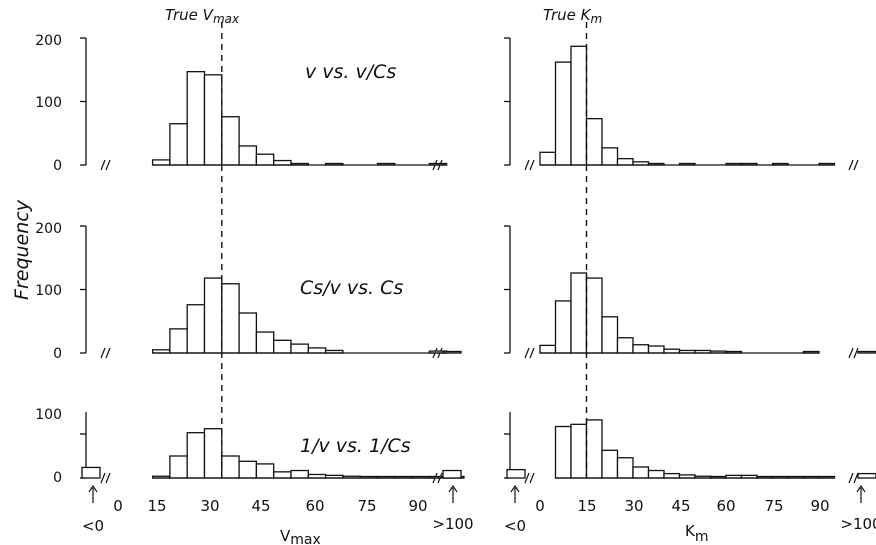 Image resolution: width=876 pixels, height=545 pixels. Describe the element at coordinates (300, 536) in the screenshot. I see `vmax-axis-title: Vmax` at that location.